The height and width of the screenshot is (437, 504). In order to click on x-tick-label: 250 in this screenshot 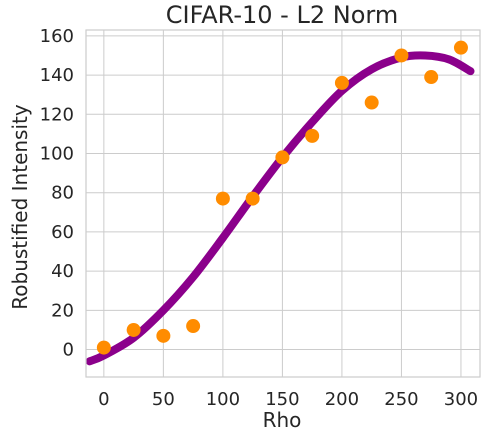, I will do `click(401, 399)`.